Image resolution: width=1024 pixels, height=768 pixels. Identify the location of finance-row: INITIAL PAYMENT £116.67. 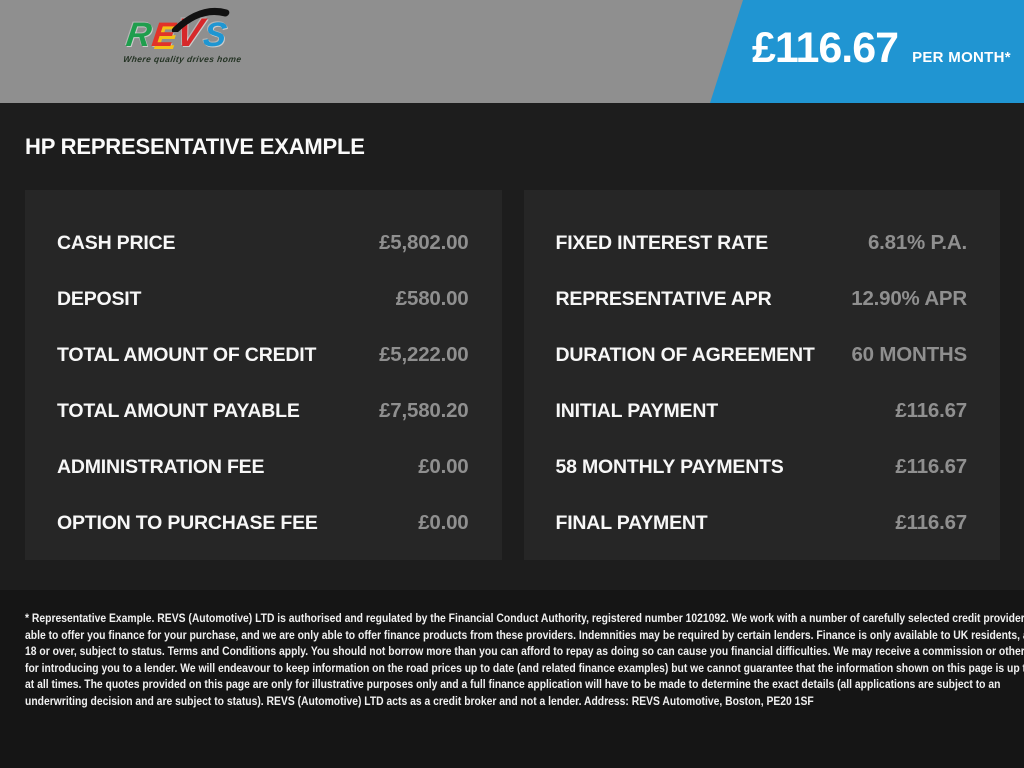
(762, 411).